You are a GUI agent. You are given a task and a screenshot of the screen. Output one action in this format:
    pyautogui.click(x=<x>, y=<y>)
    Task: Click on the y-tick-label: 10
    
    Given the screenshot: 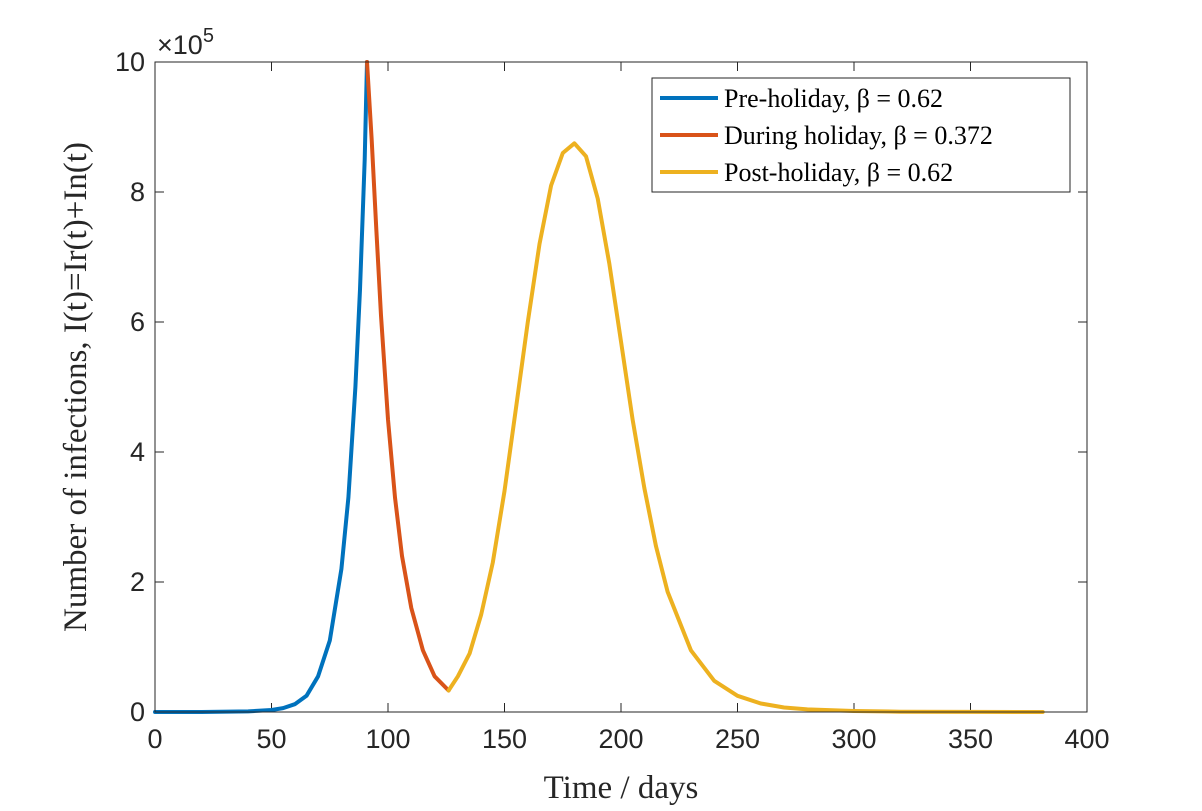 What is the action you would take?
    pyautogui.click(x=130, y=62)
    